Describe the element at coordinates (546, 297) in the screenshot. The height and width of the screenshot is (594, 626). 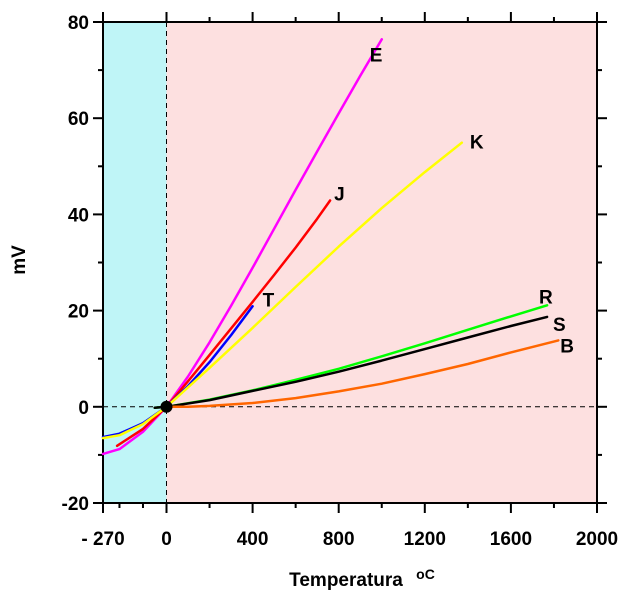
I see `series-label-R: R` at that location.